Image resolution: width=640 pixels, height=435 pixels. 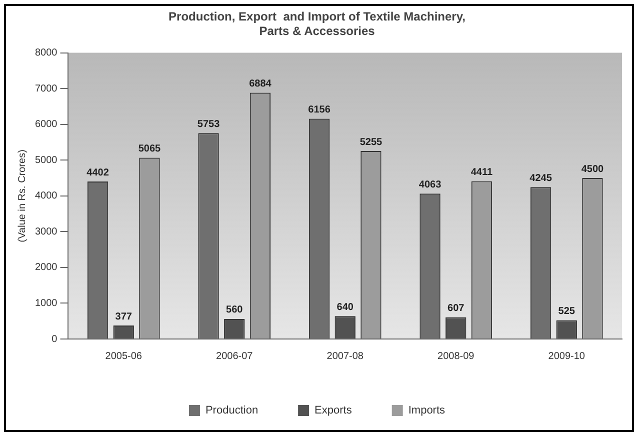 I want to click on data-label: 607, so click(x=456, y=308).